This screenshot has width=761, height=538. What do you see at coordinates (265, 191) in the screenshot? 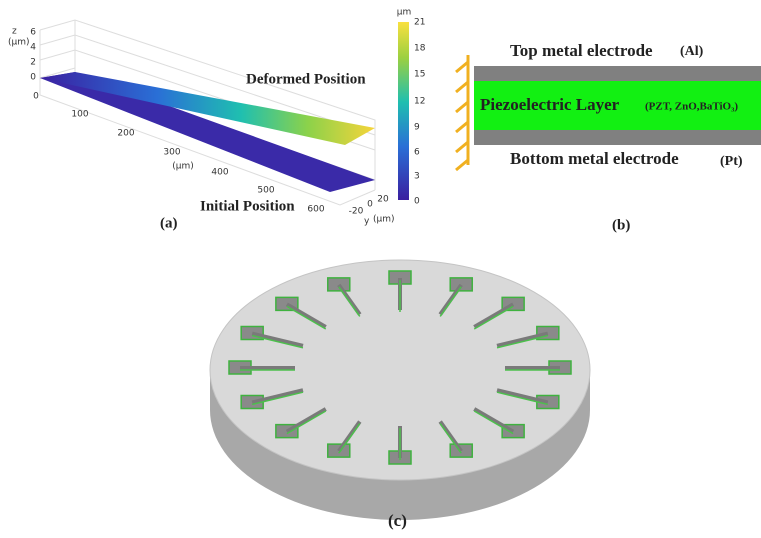
I see `x-tick-label: 500` at bounding box center [265, 191].